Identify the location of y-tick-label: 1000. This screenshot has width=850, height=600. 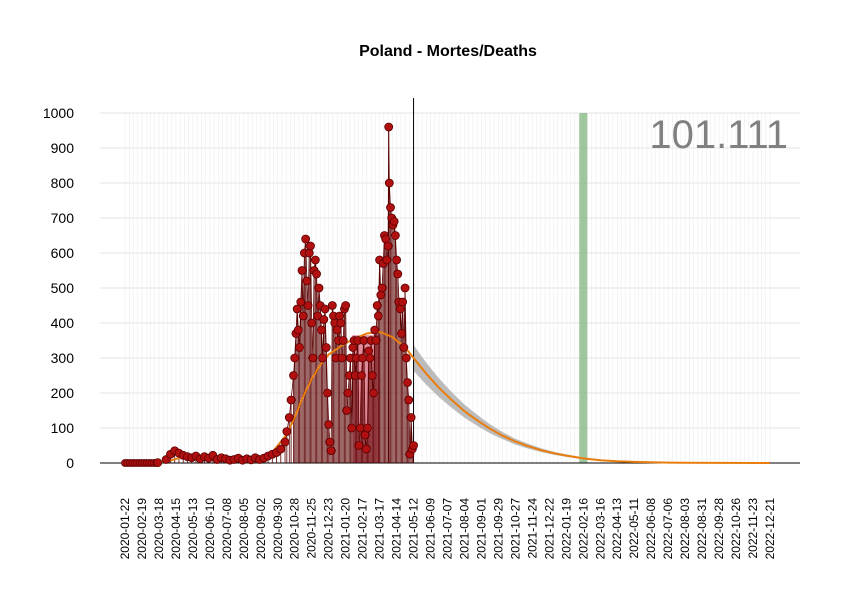
(58, 113).